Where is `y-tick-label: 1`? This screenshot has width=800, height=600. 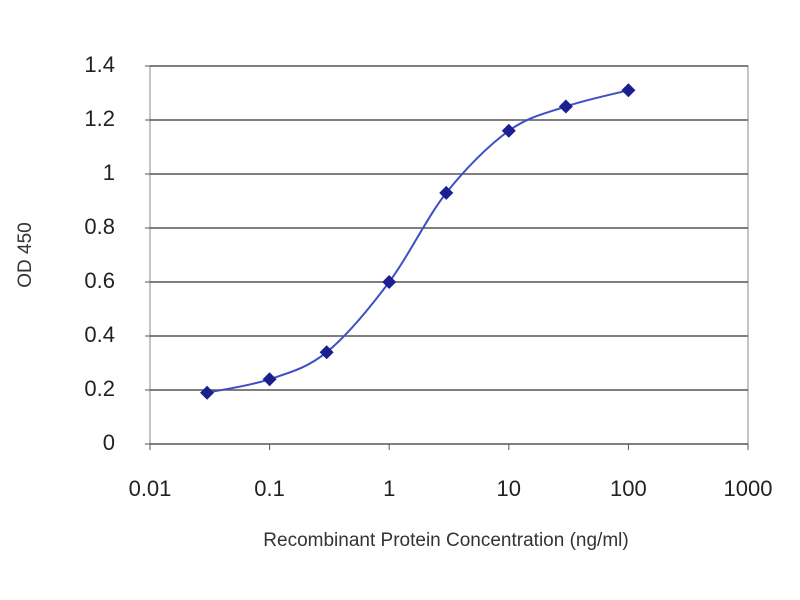
y-tick-label: 1 is located at coordinates (109, 172).